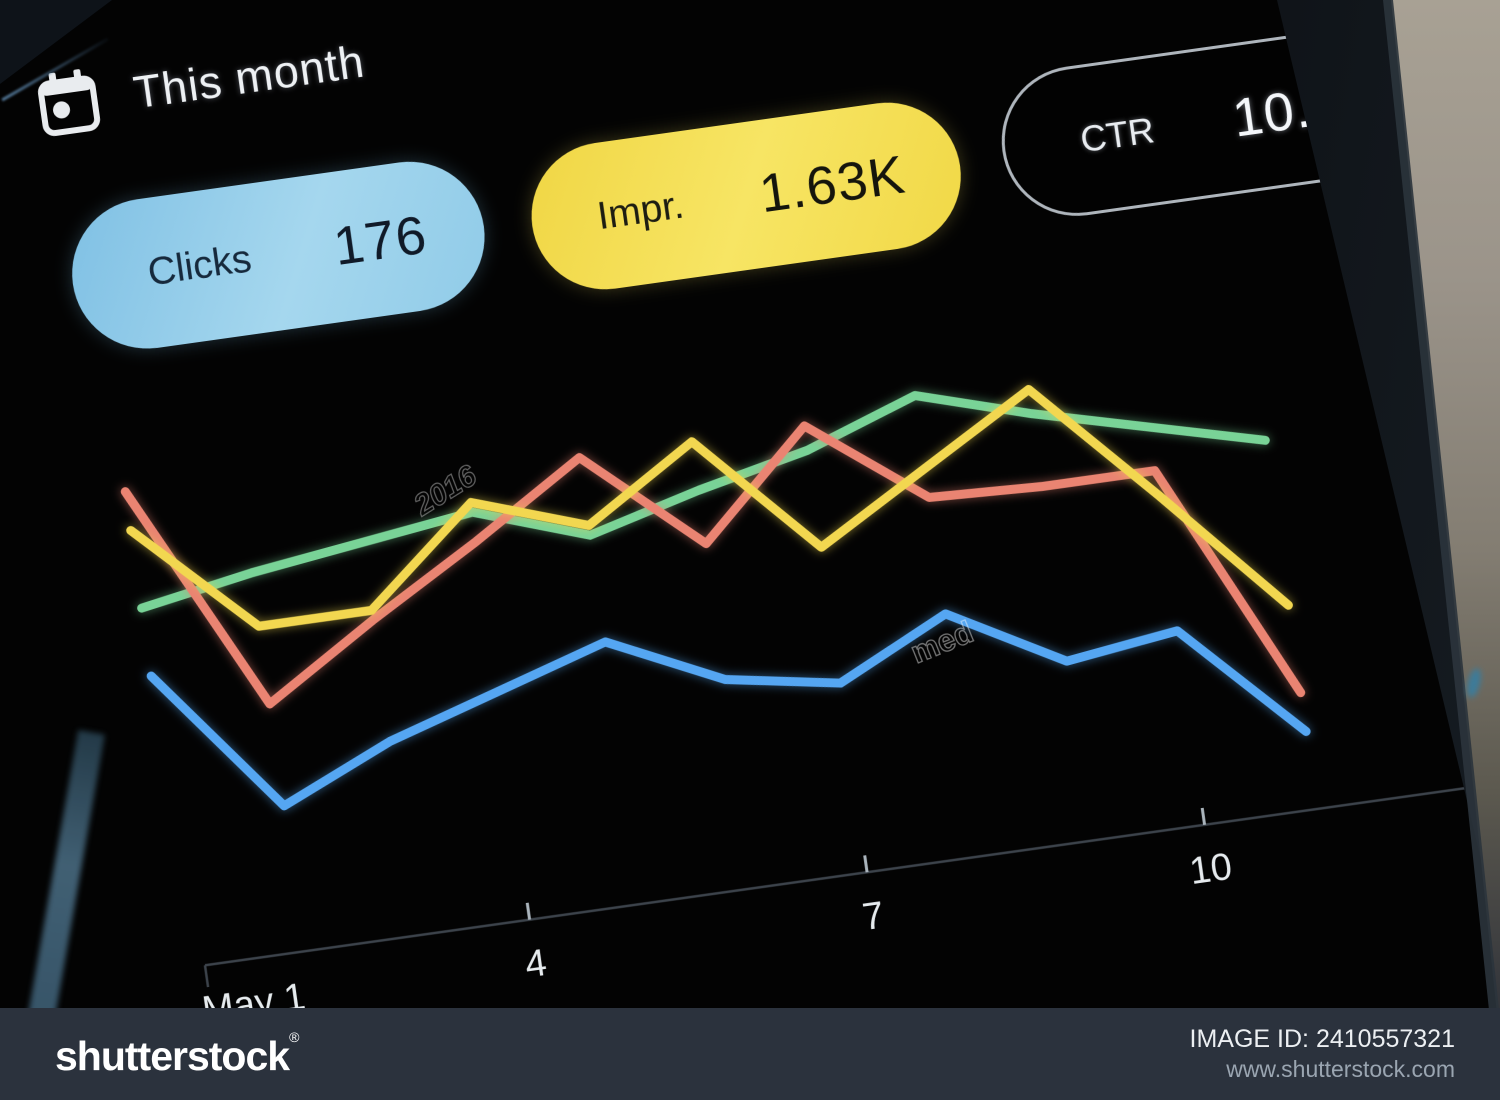 This screenshot has height=1100, width=1500. What do you see at coordinates (1211, 869) in the screenshot?
I see `svg-text: 10` at bounding box center [1211, 869].